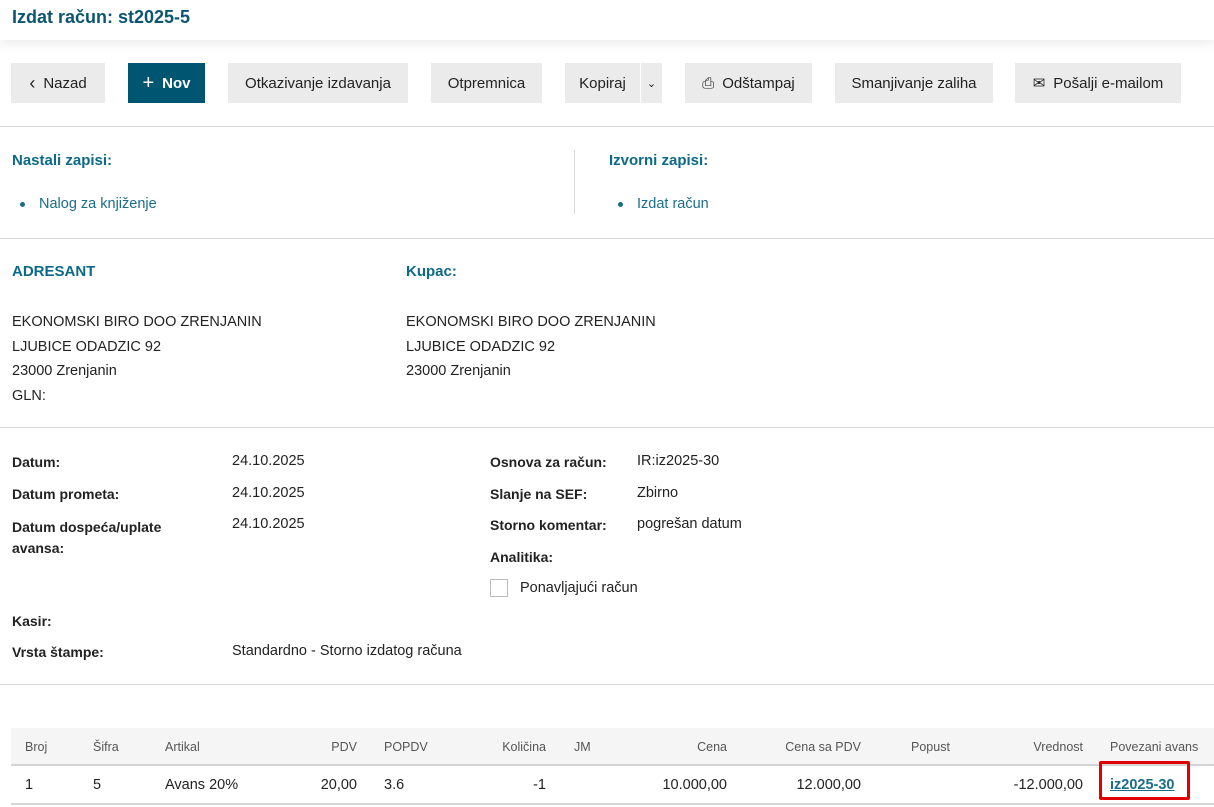  Describe the element at coordinates (29, 395) in the screenshot. I see `sender-line: GLN:` at that location.